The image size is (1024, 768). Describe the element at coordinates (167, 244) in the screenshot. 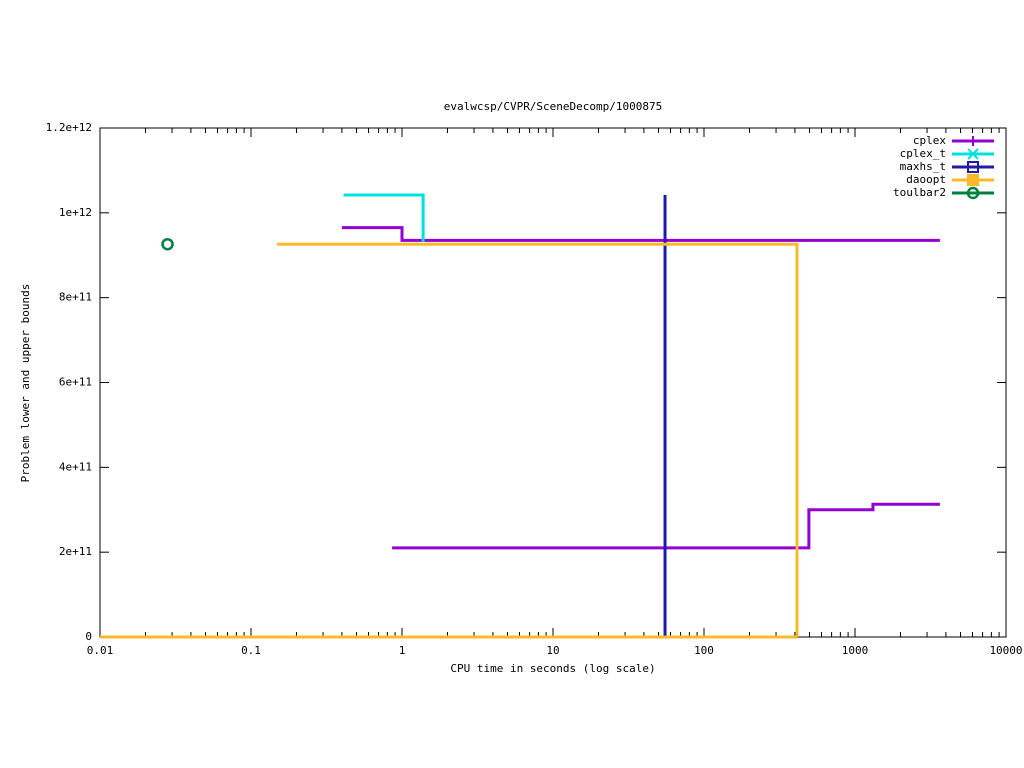

I see `data-point` at that location.